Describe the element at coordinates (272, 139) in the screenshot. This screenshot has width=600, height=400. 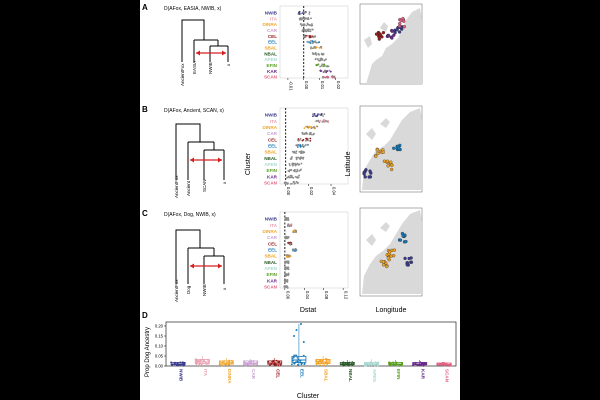
I see `cluster-label: CEL` at that location.